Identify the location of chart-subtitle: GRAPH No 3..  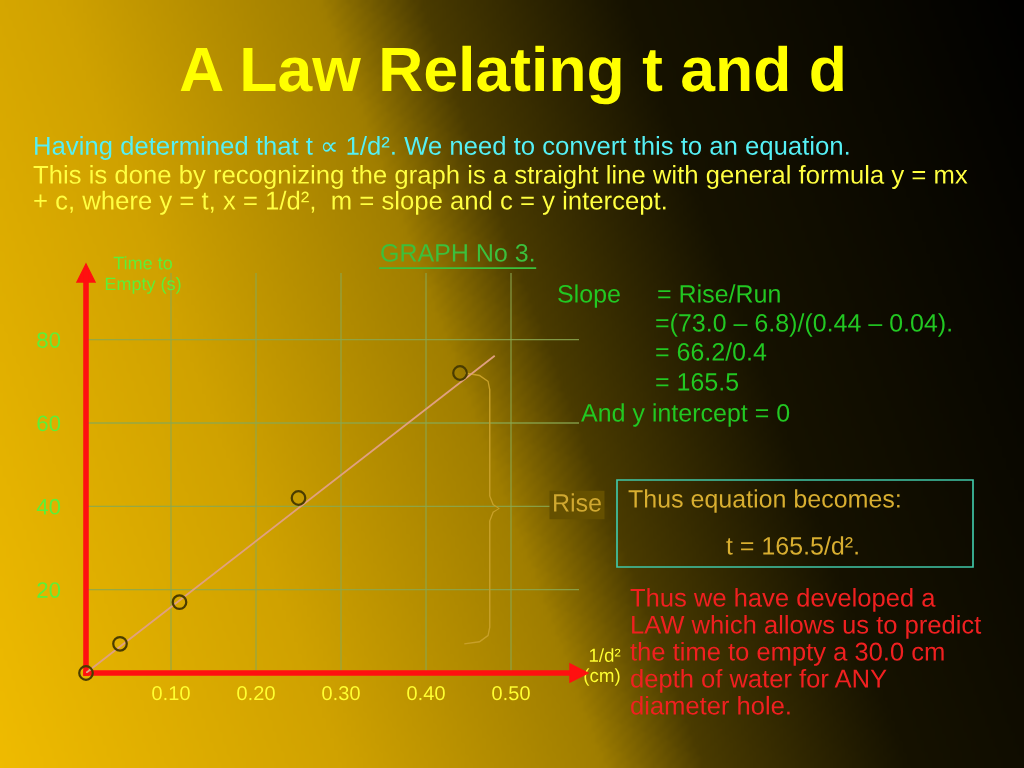
(457, 253).